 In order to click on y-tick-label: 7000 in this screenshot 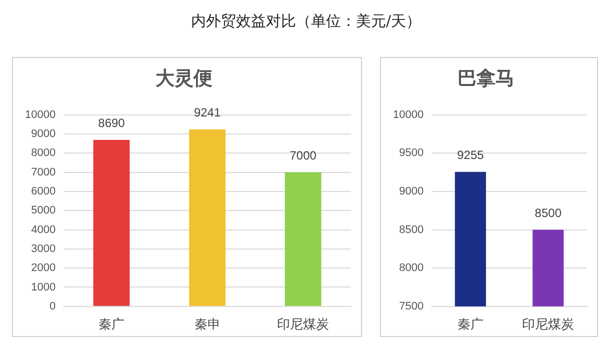, I will do `click(43, 172)`.